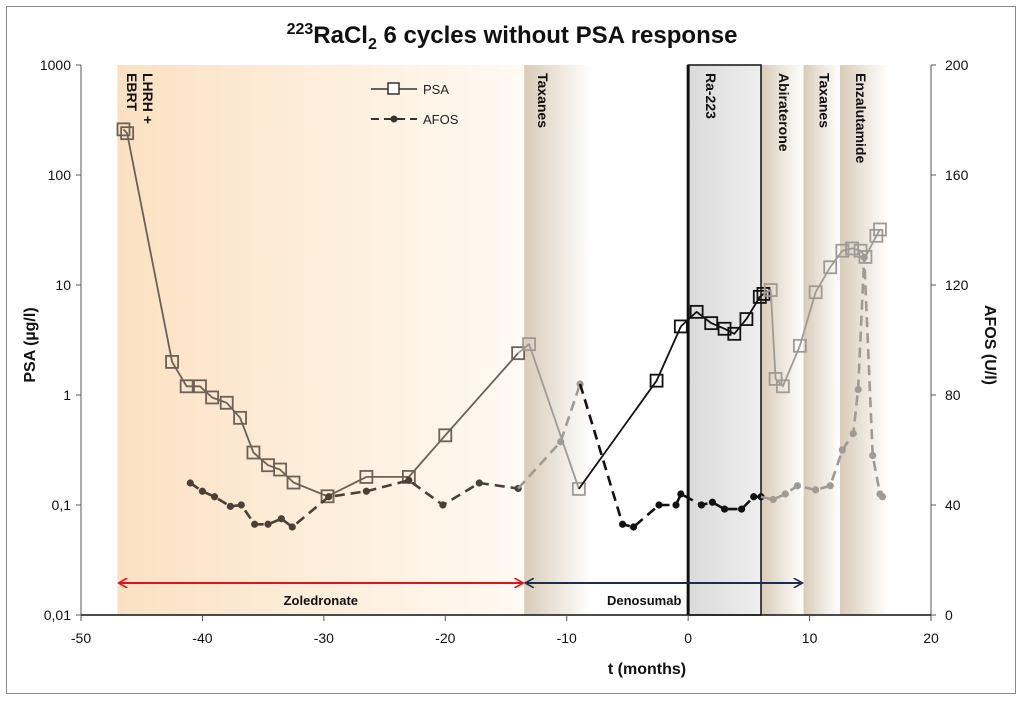 This screenshot has width=1024, height=701. What do you see at coordinates (953, 505) in the screenshot?
I see `y-right-tick-label: 40` at bounding box center [953, 505].